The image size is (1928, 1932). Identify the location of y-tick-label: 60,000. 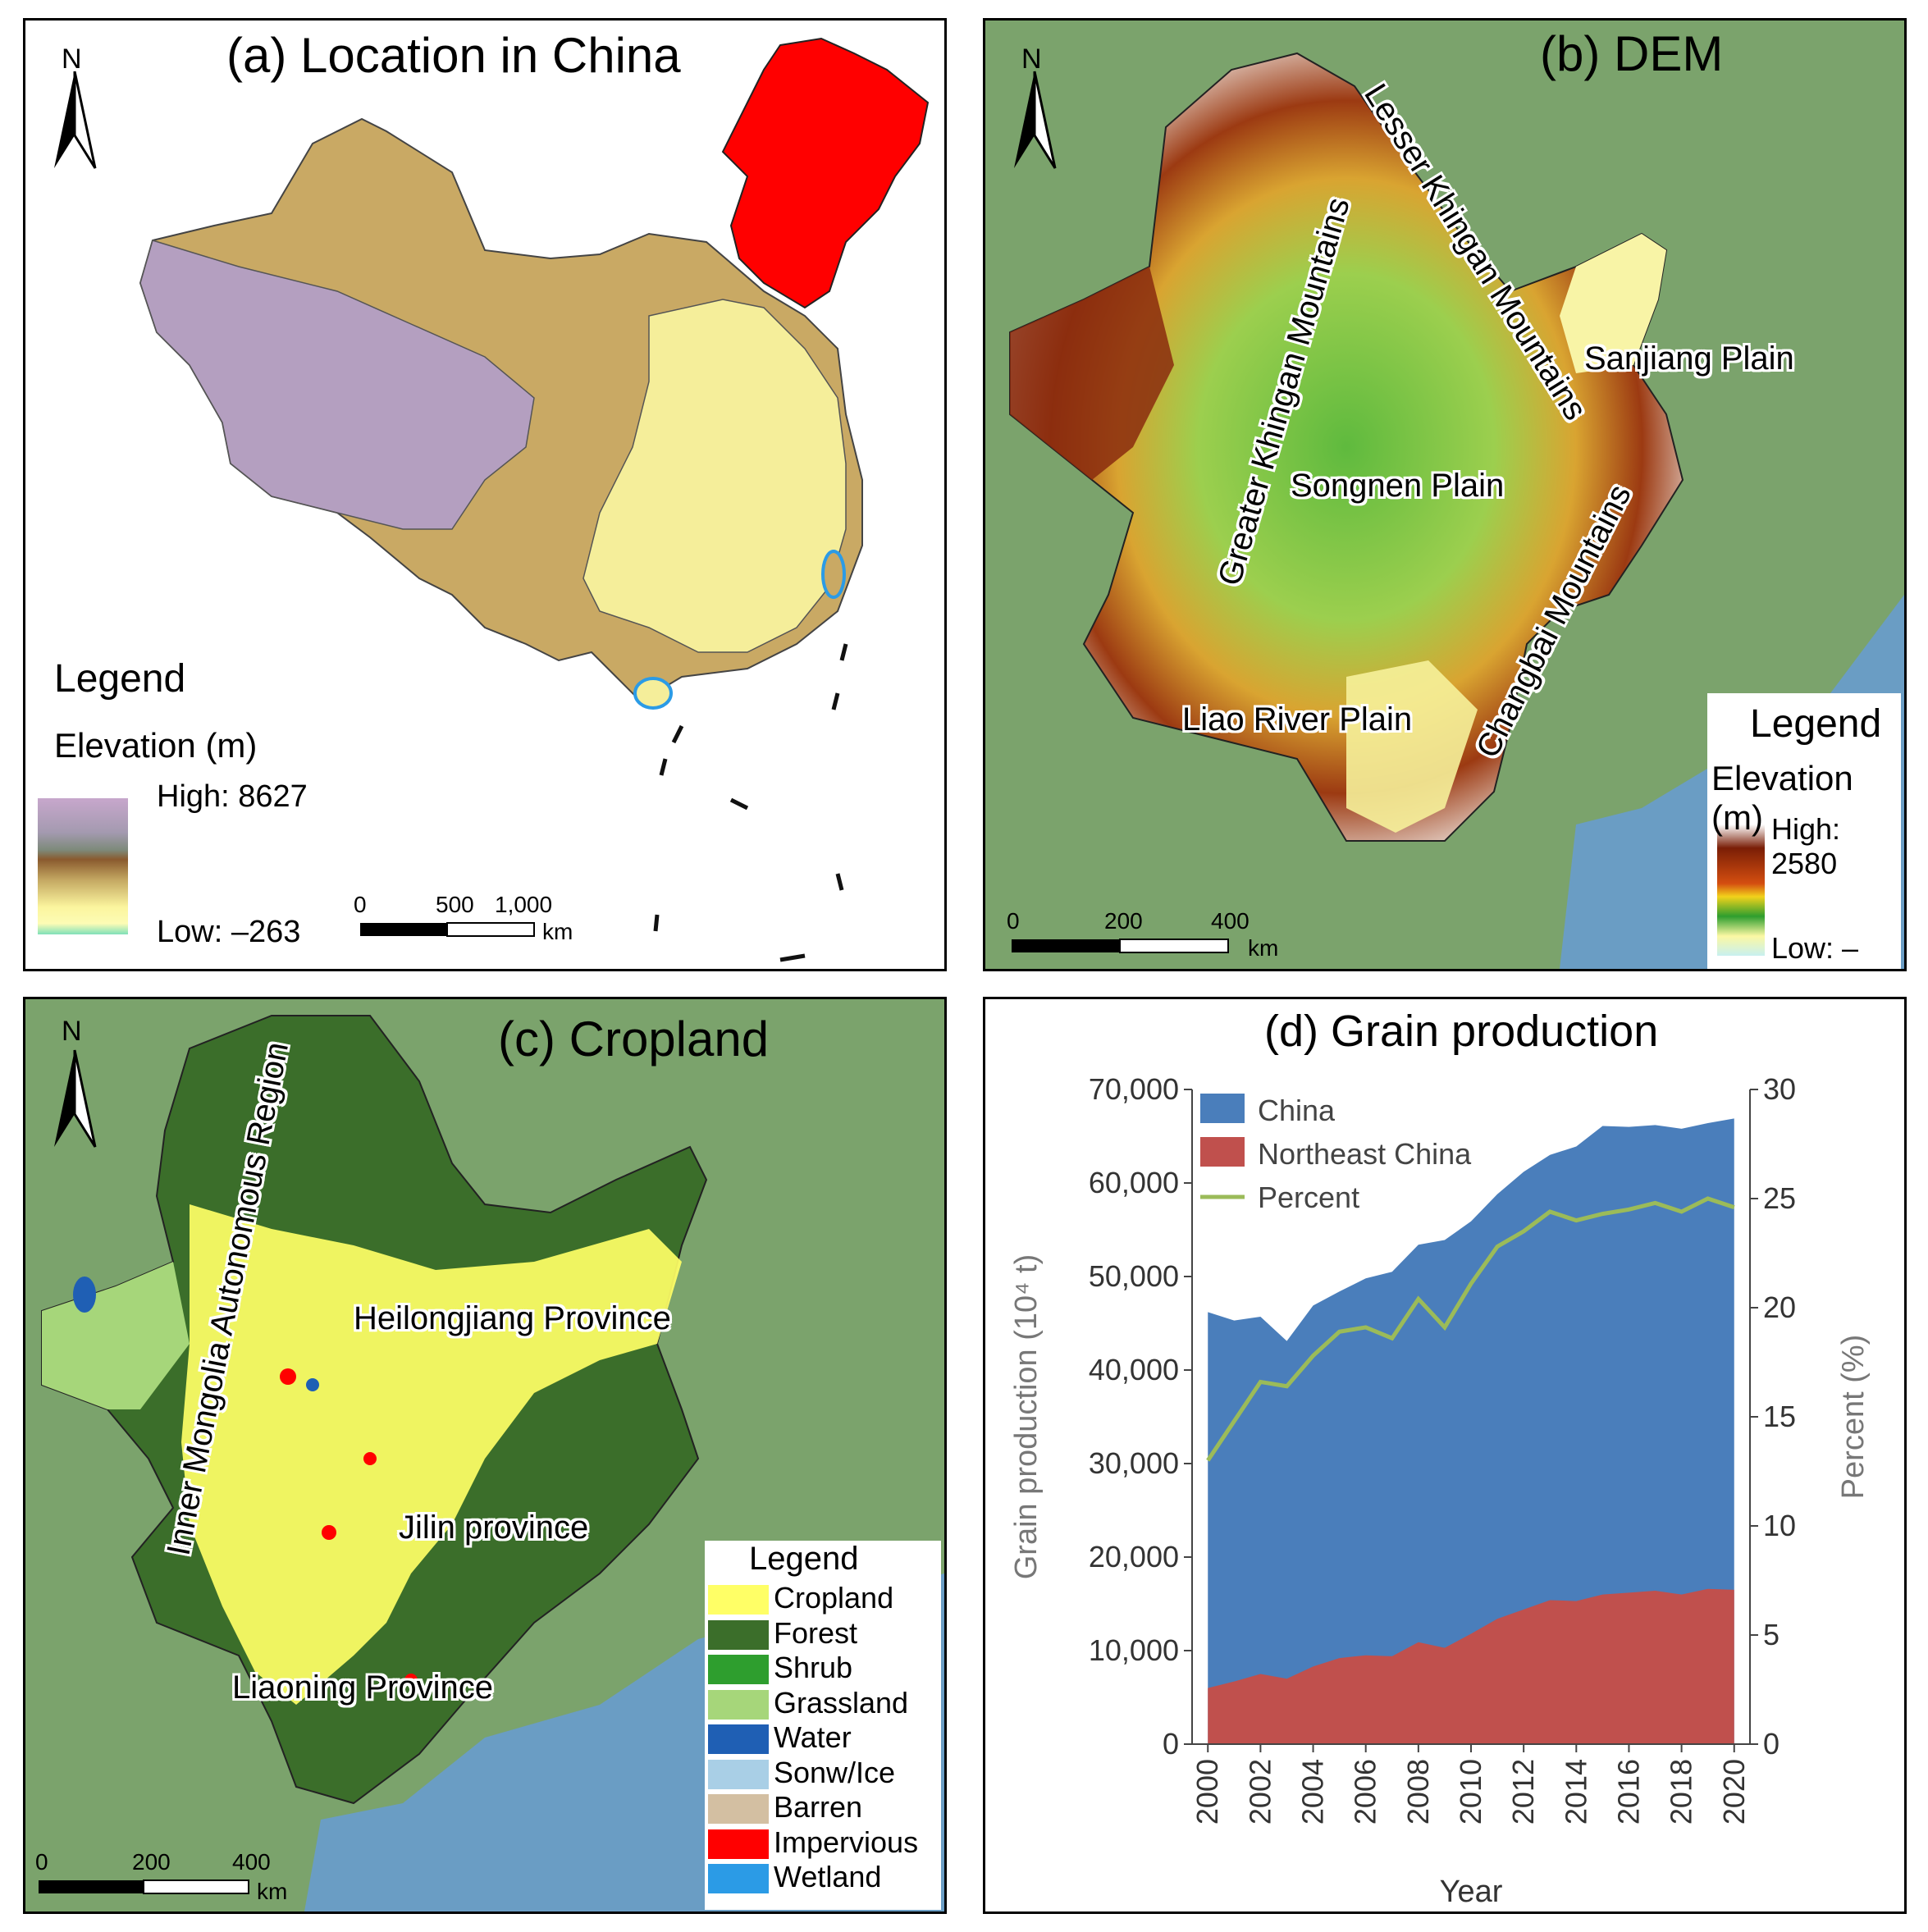
(1134, 1183).